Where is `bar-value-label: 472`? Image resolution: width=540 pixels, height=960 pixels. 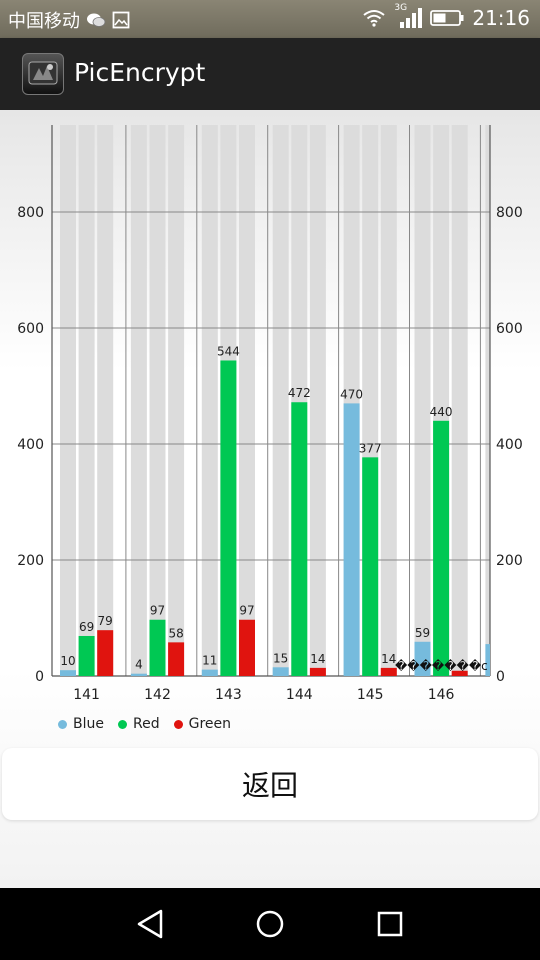
bar-value-label: 472 is located at coordinates (299, 393).